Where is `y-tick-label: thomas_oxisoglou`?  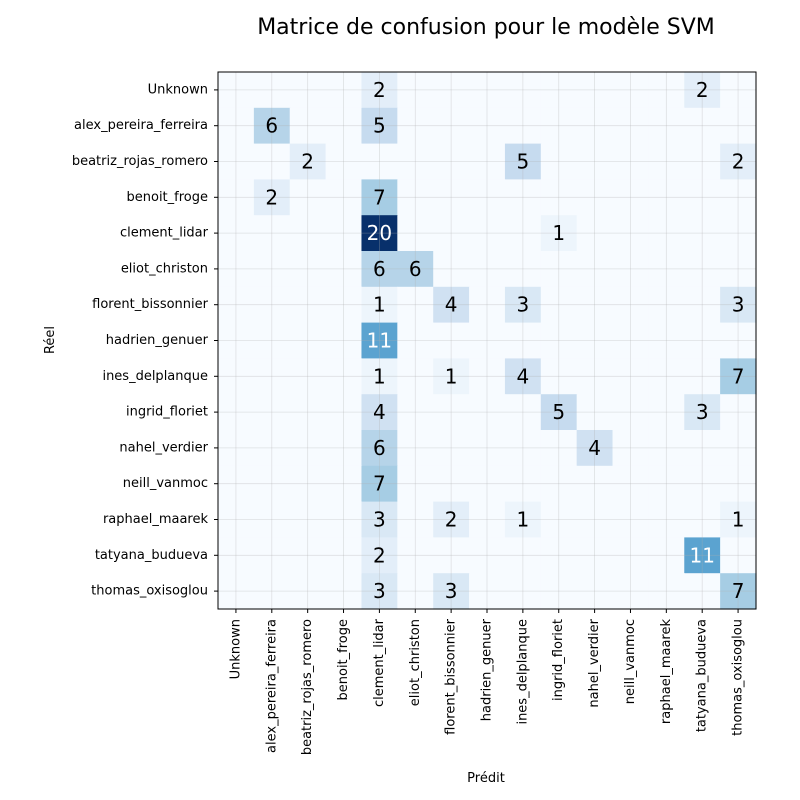
y-tick-label: thomas_oxisoglou is located at coordinates (149, 591).